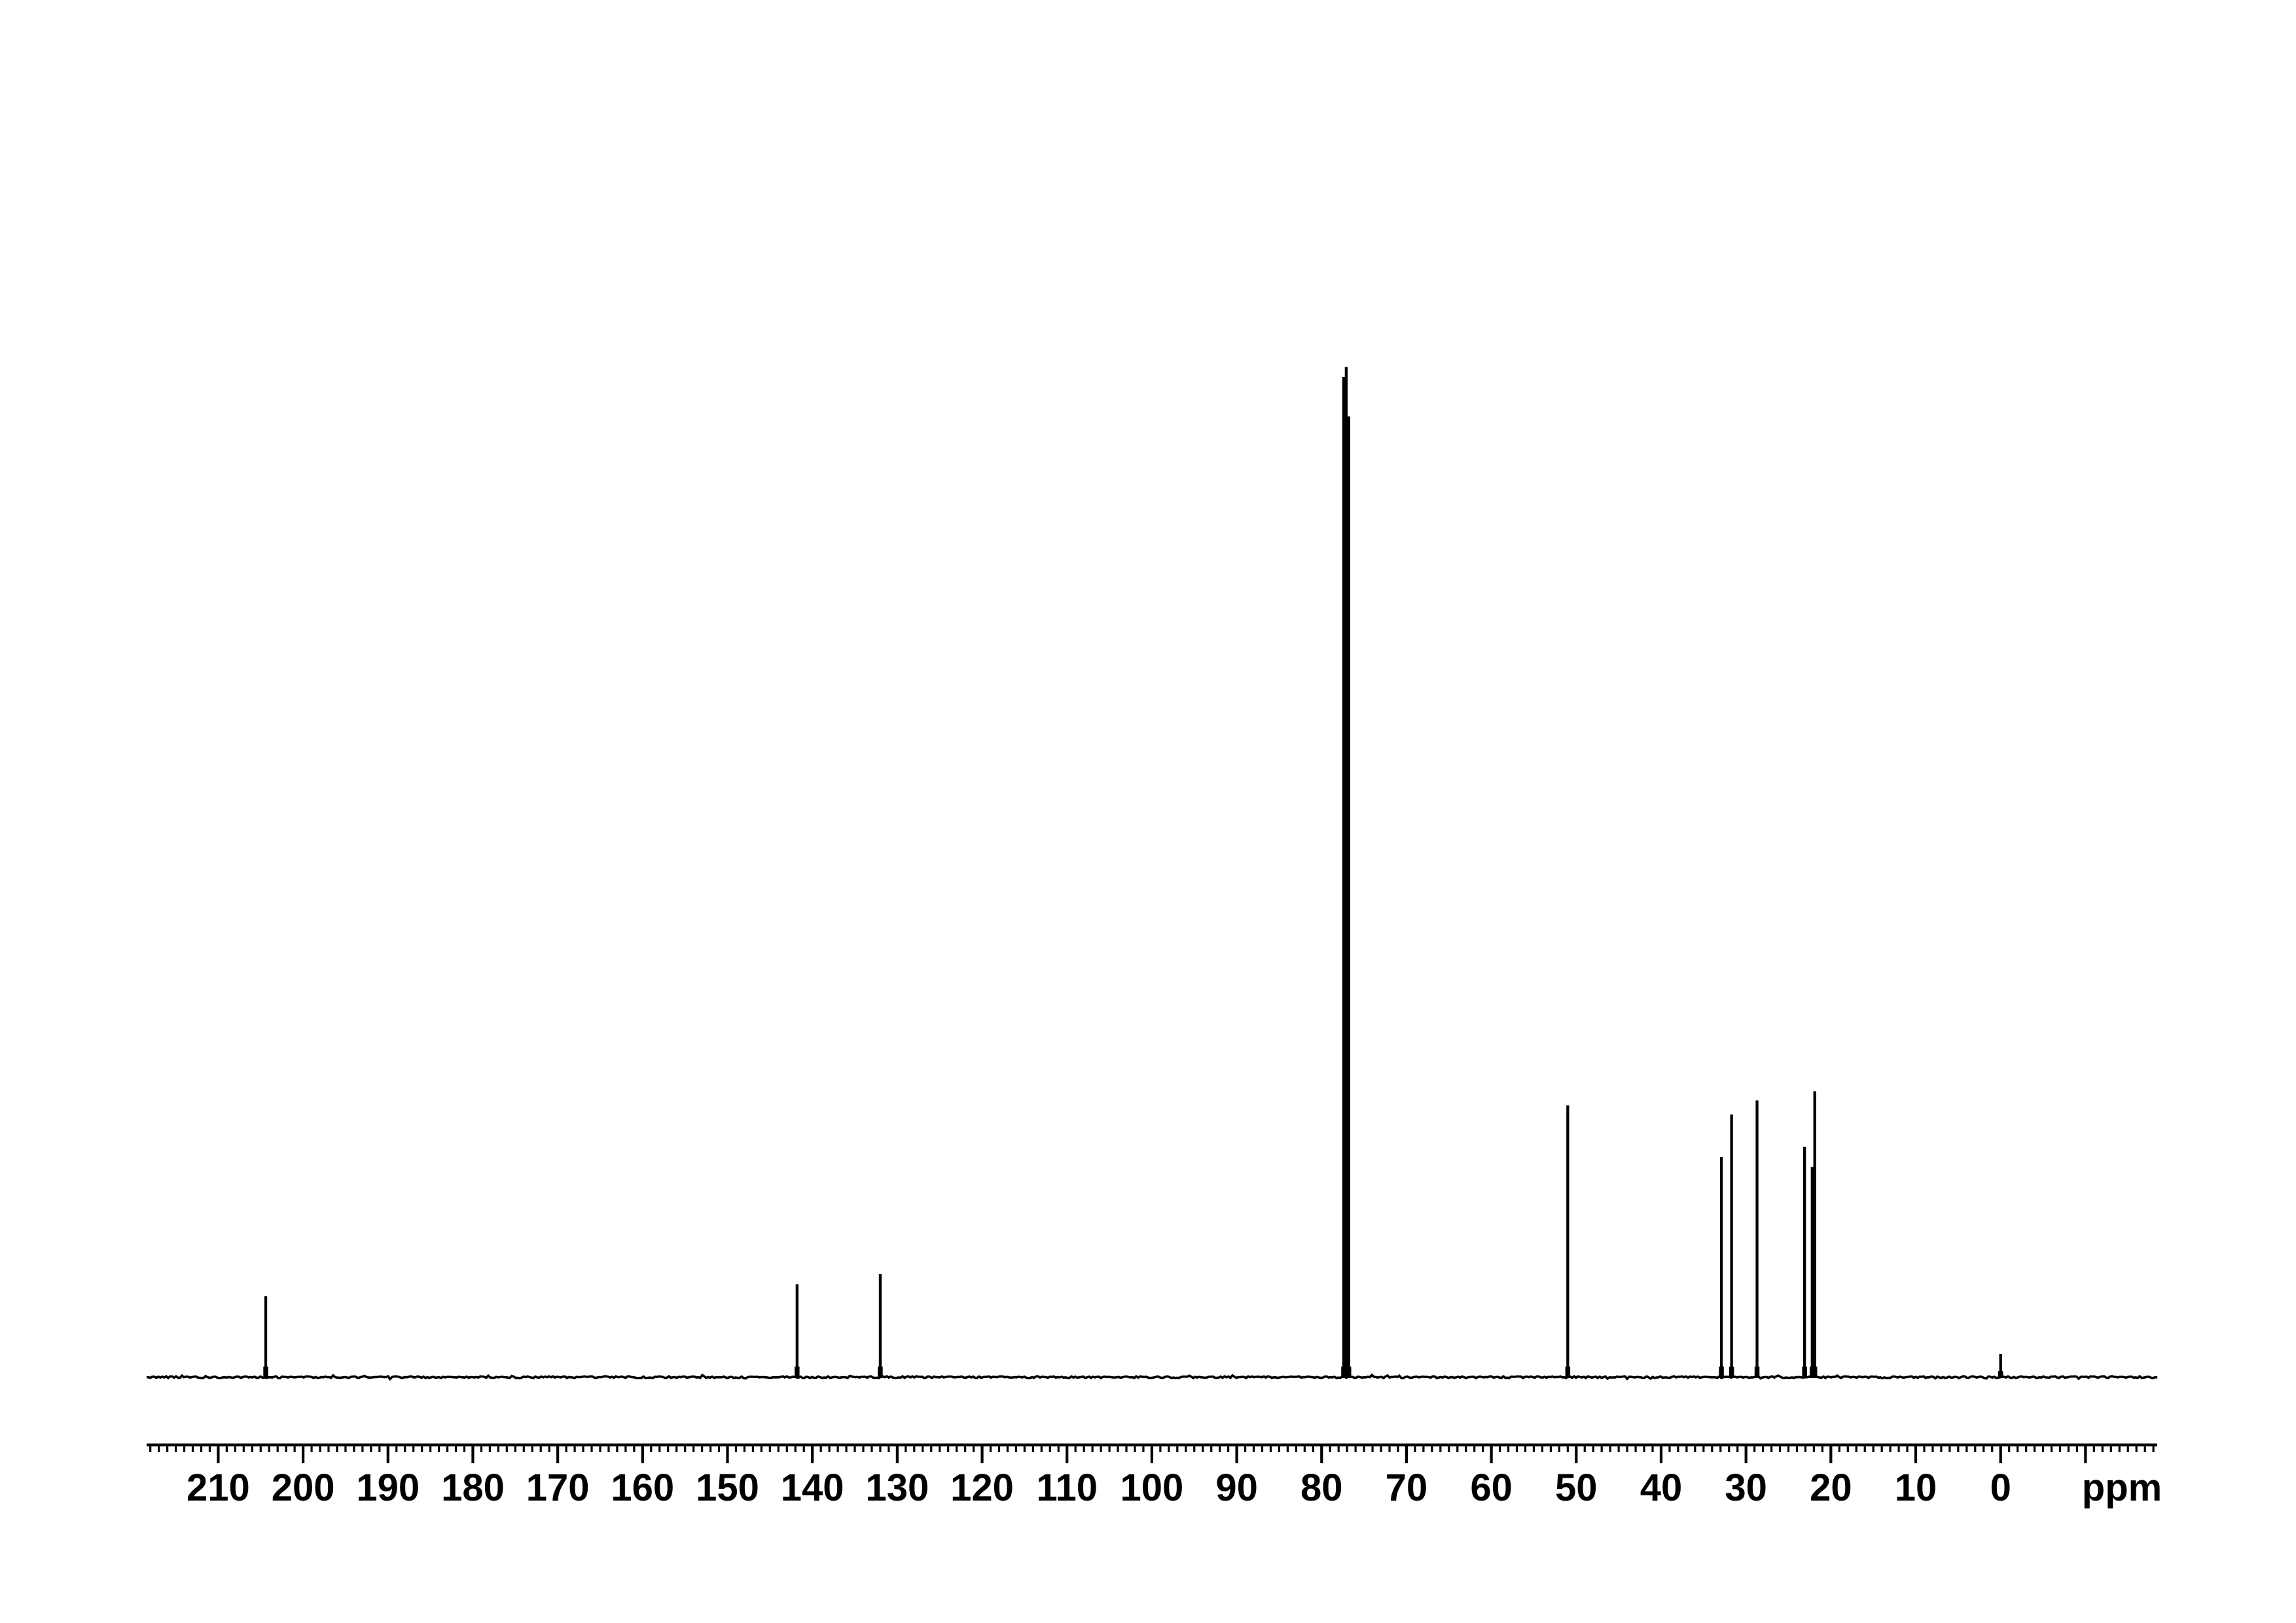  Describe the element at coordinates (558, 1488) in the screenshot. I see `axis-tick-label: 170` at that location.